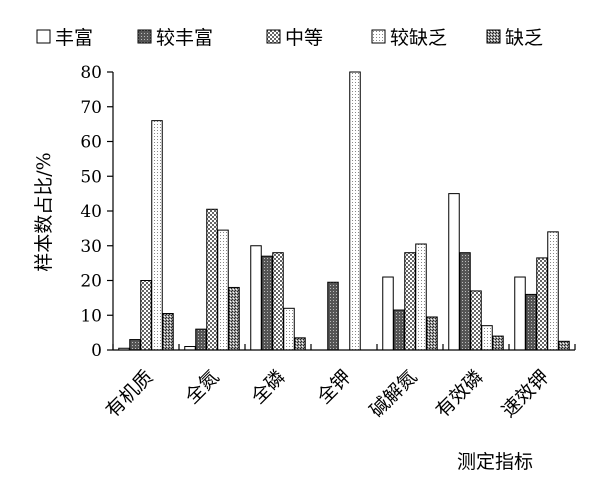  I want to click on y-axis: 0 10 20 30 40 50 60 70 80, so click(97, 212).